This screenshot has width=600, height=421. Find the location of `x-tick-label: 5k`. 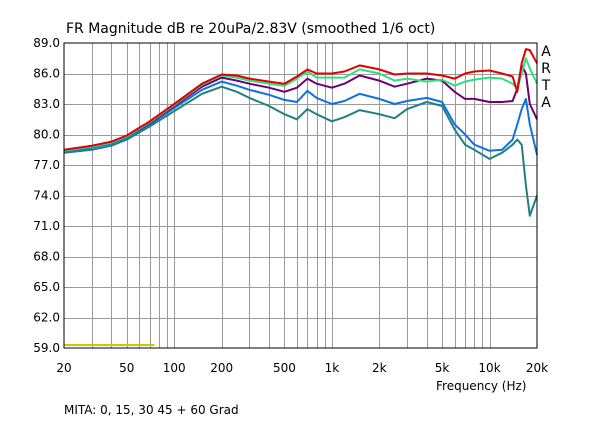

x-tick-label: 5k is located at coordinates (442, 368).